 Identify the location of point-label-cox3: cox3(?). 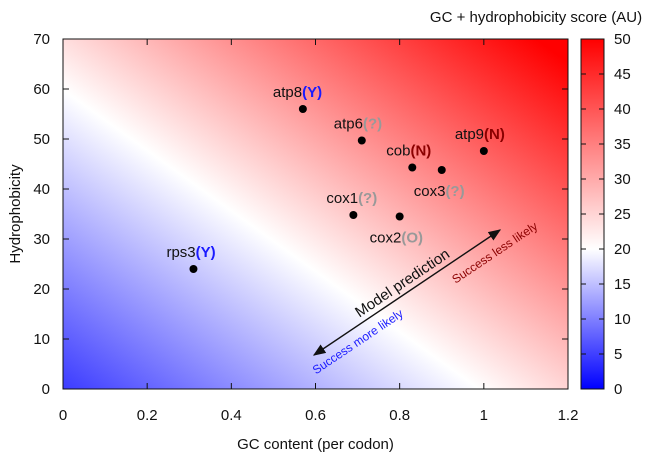
(439, 191).